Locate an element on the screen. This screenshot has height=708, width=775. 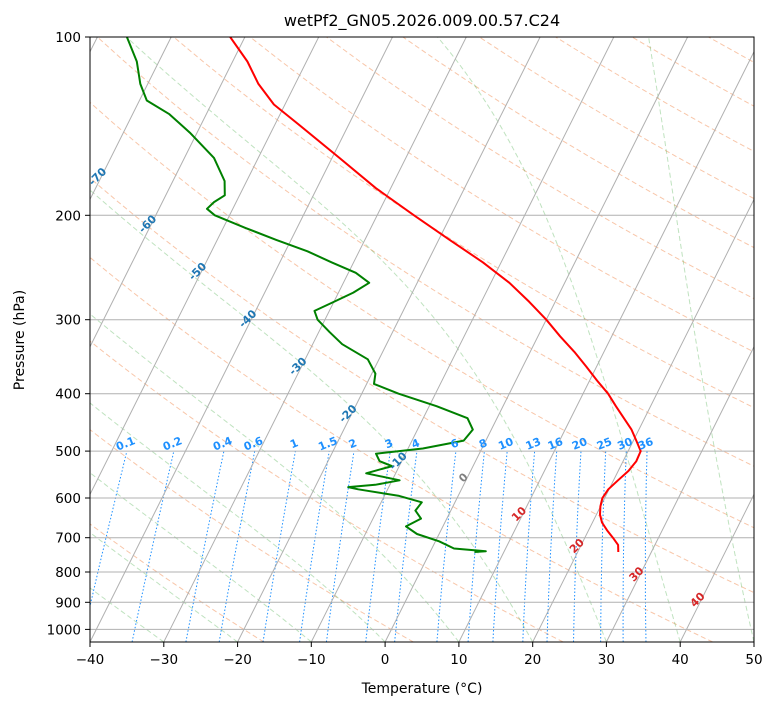
mixing-ratio-label: 25 is located at coordinates (604, 444).